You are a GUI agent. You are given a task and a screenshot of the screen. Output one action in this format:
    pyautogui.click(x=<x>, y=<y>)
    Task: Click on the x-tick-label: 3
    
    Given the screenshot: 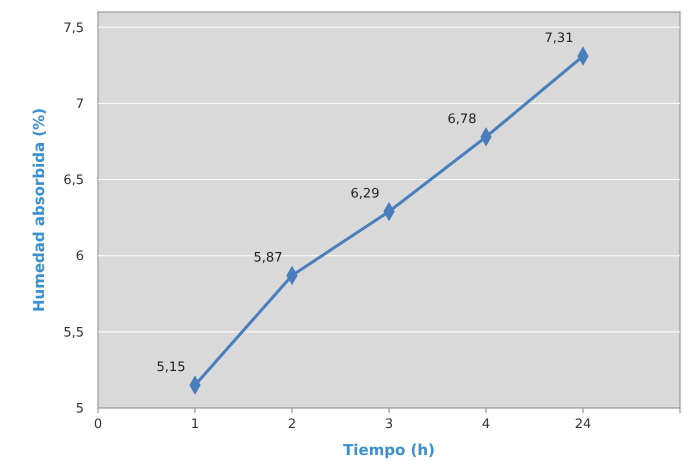 What is the action you would take?
    pyautogui.click(x=389, y=424)
    